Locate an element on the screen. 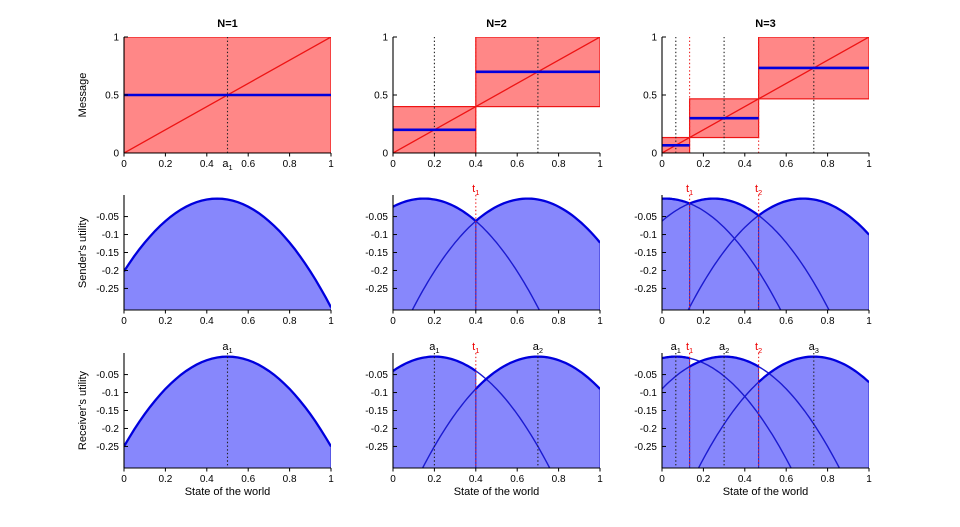  diagonal-state-line is located at coordinates (496, 95).